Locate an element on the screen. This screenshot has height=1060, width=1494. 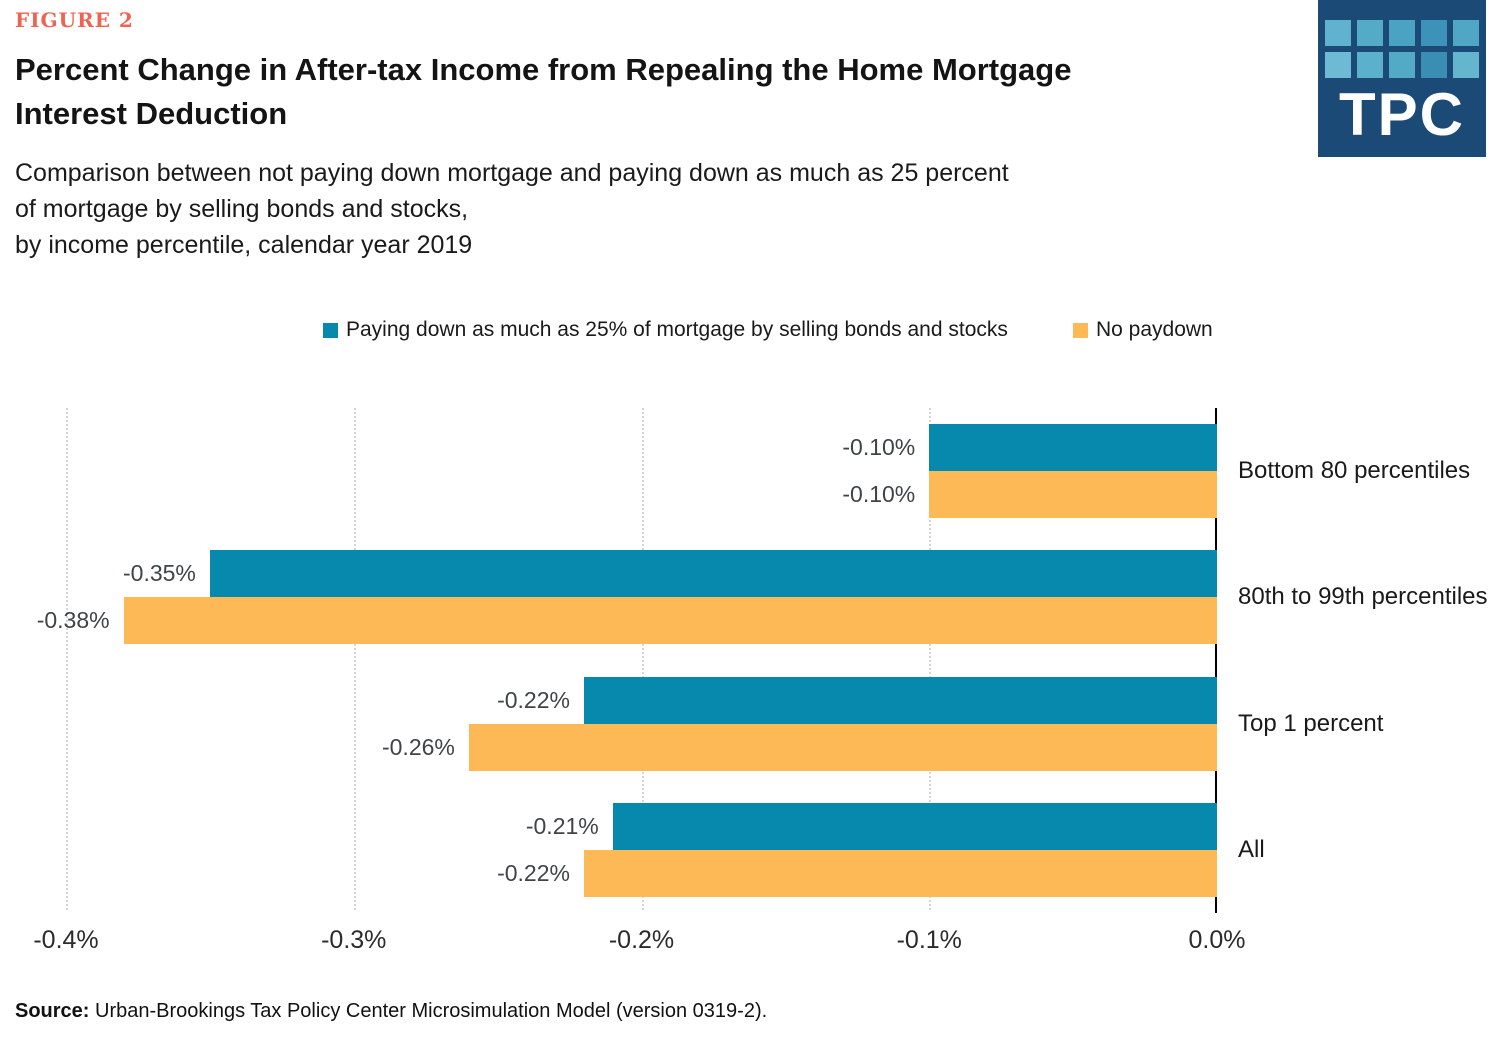
tpc-logo: TPC is located at coordinates (1402, 78).